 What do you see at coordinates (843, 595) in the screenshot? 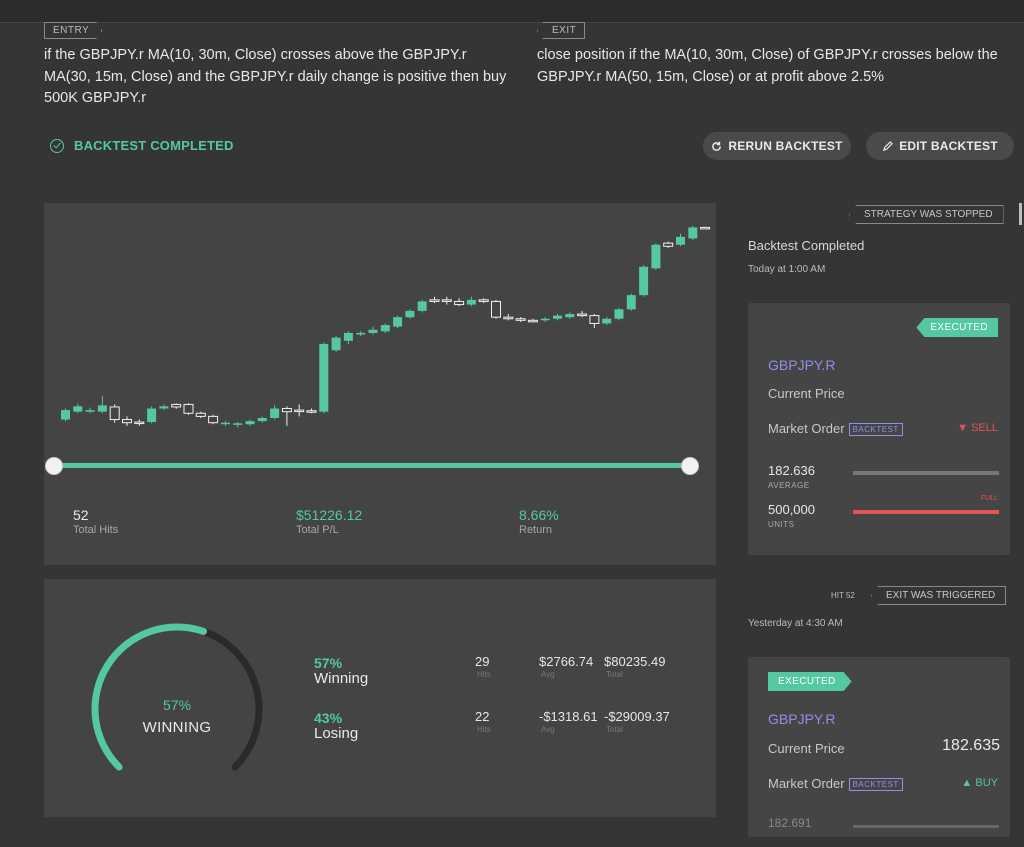
I see `hit-label: HIT 52` at bounding box center [843, 595].